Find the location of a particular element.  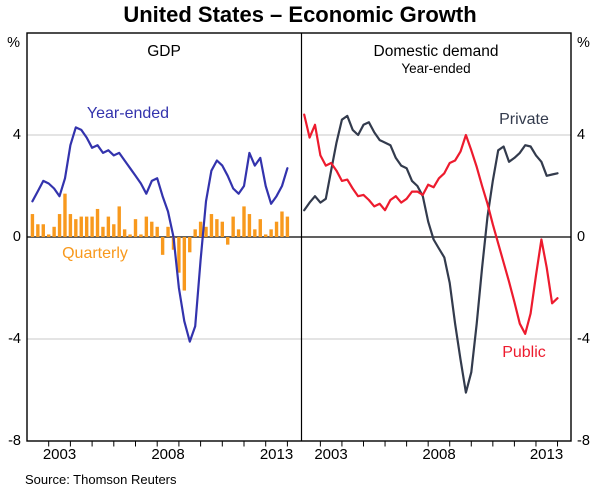

y-tick-label-right-4: 4 is located at coordinates (581, 135).